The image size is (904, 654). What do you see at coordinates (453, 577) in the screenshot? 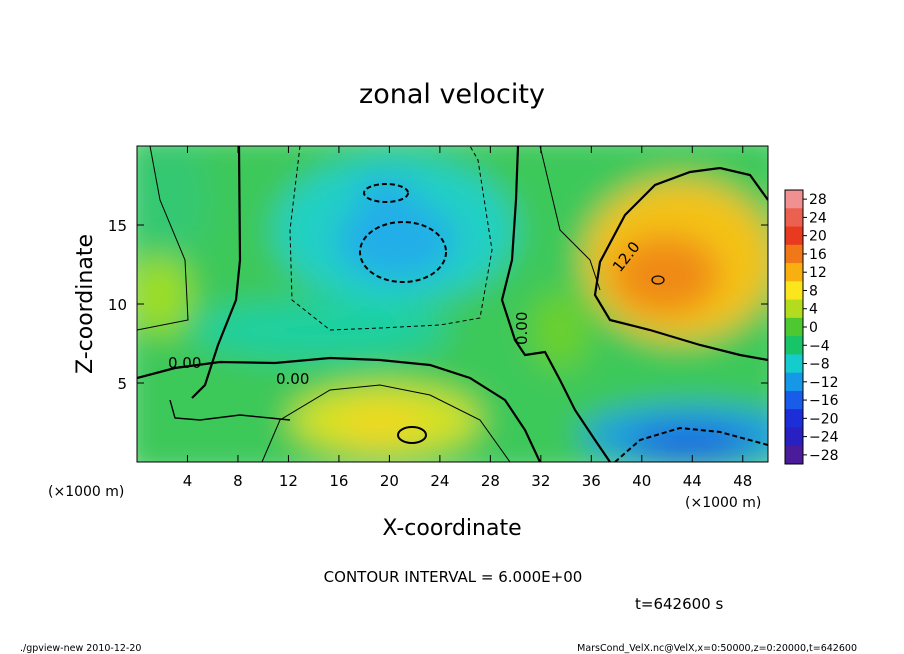
I see `contour-interval: CONTOUR INTERVAL = 6.000E+00` at bounding box center [453, 577].